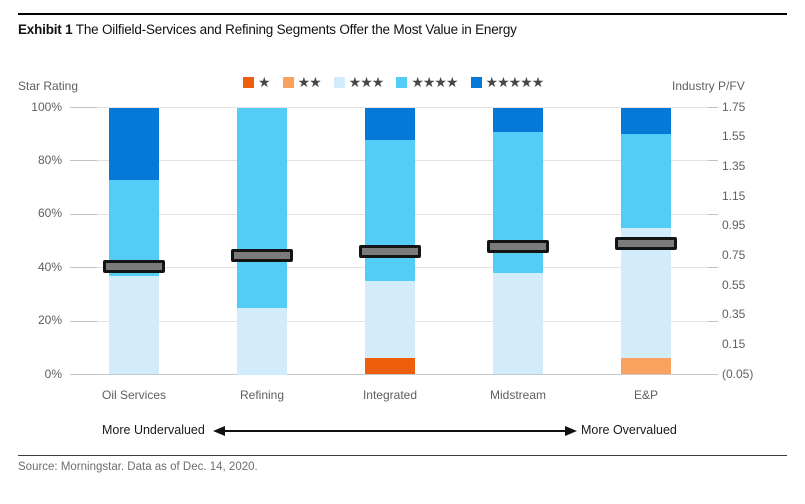  What do you see at coordinates (645, 395) in the screenshot?
I see `x-axis-category-label: E&P` at bounding box center [645, 395].